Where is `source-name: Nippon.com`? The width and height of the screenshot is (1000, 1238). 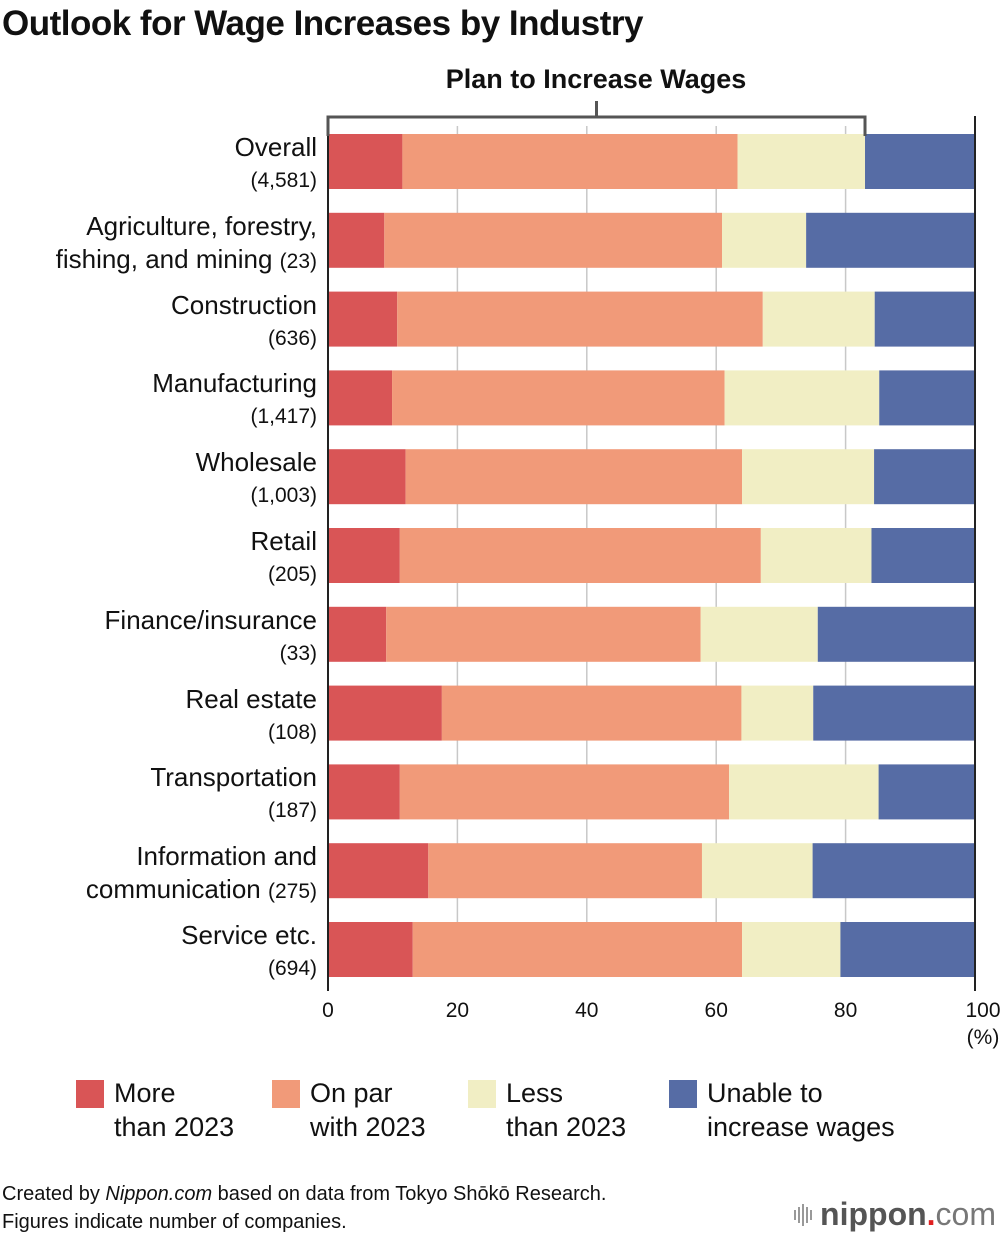
source-name: Nippon.com is located at coordinates (159, 1194).